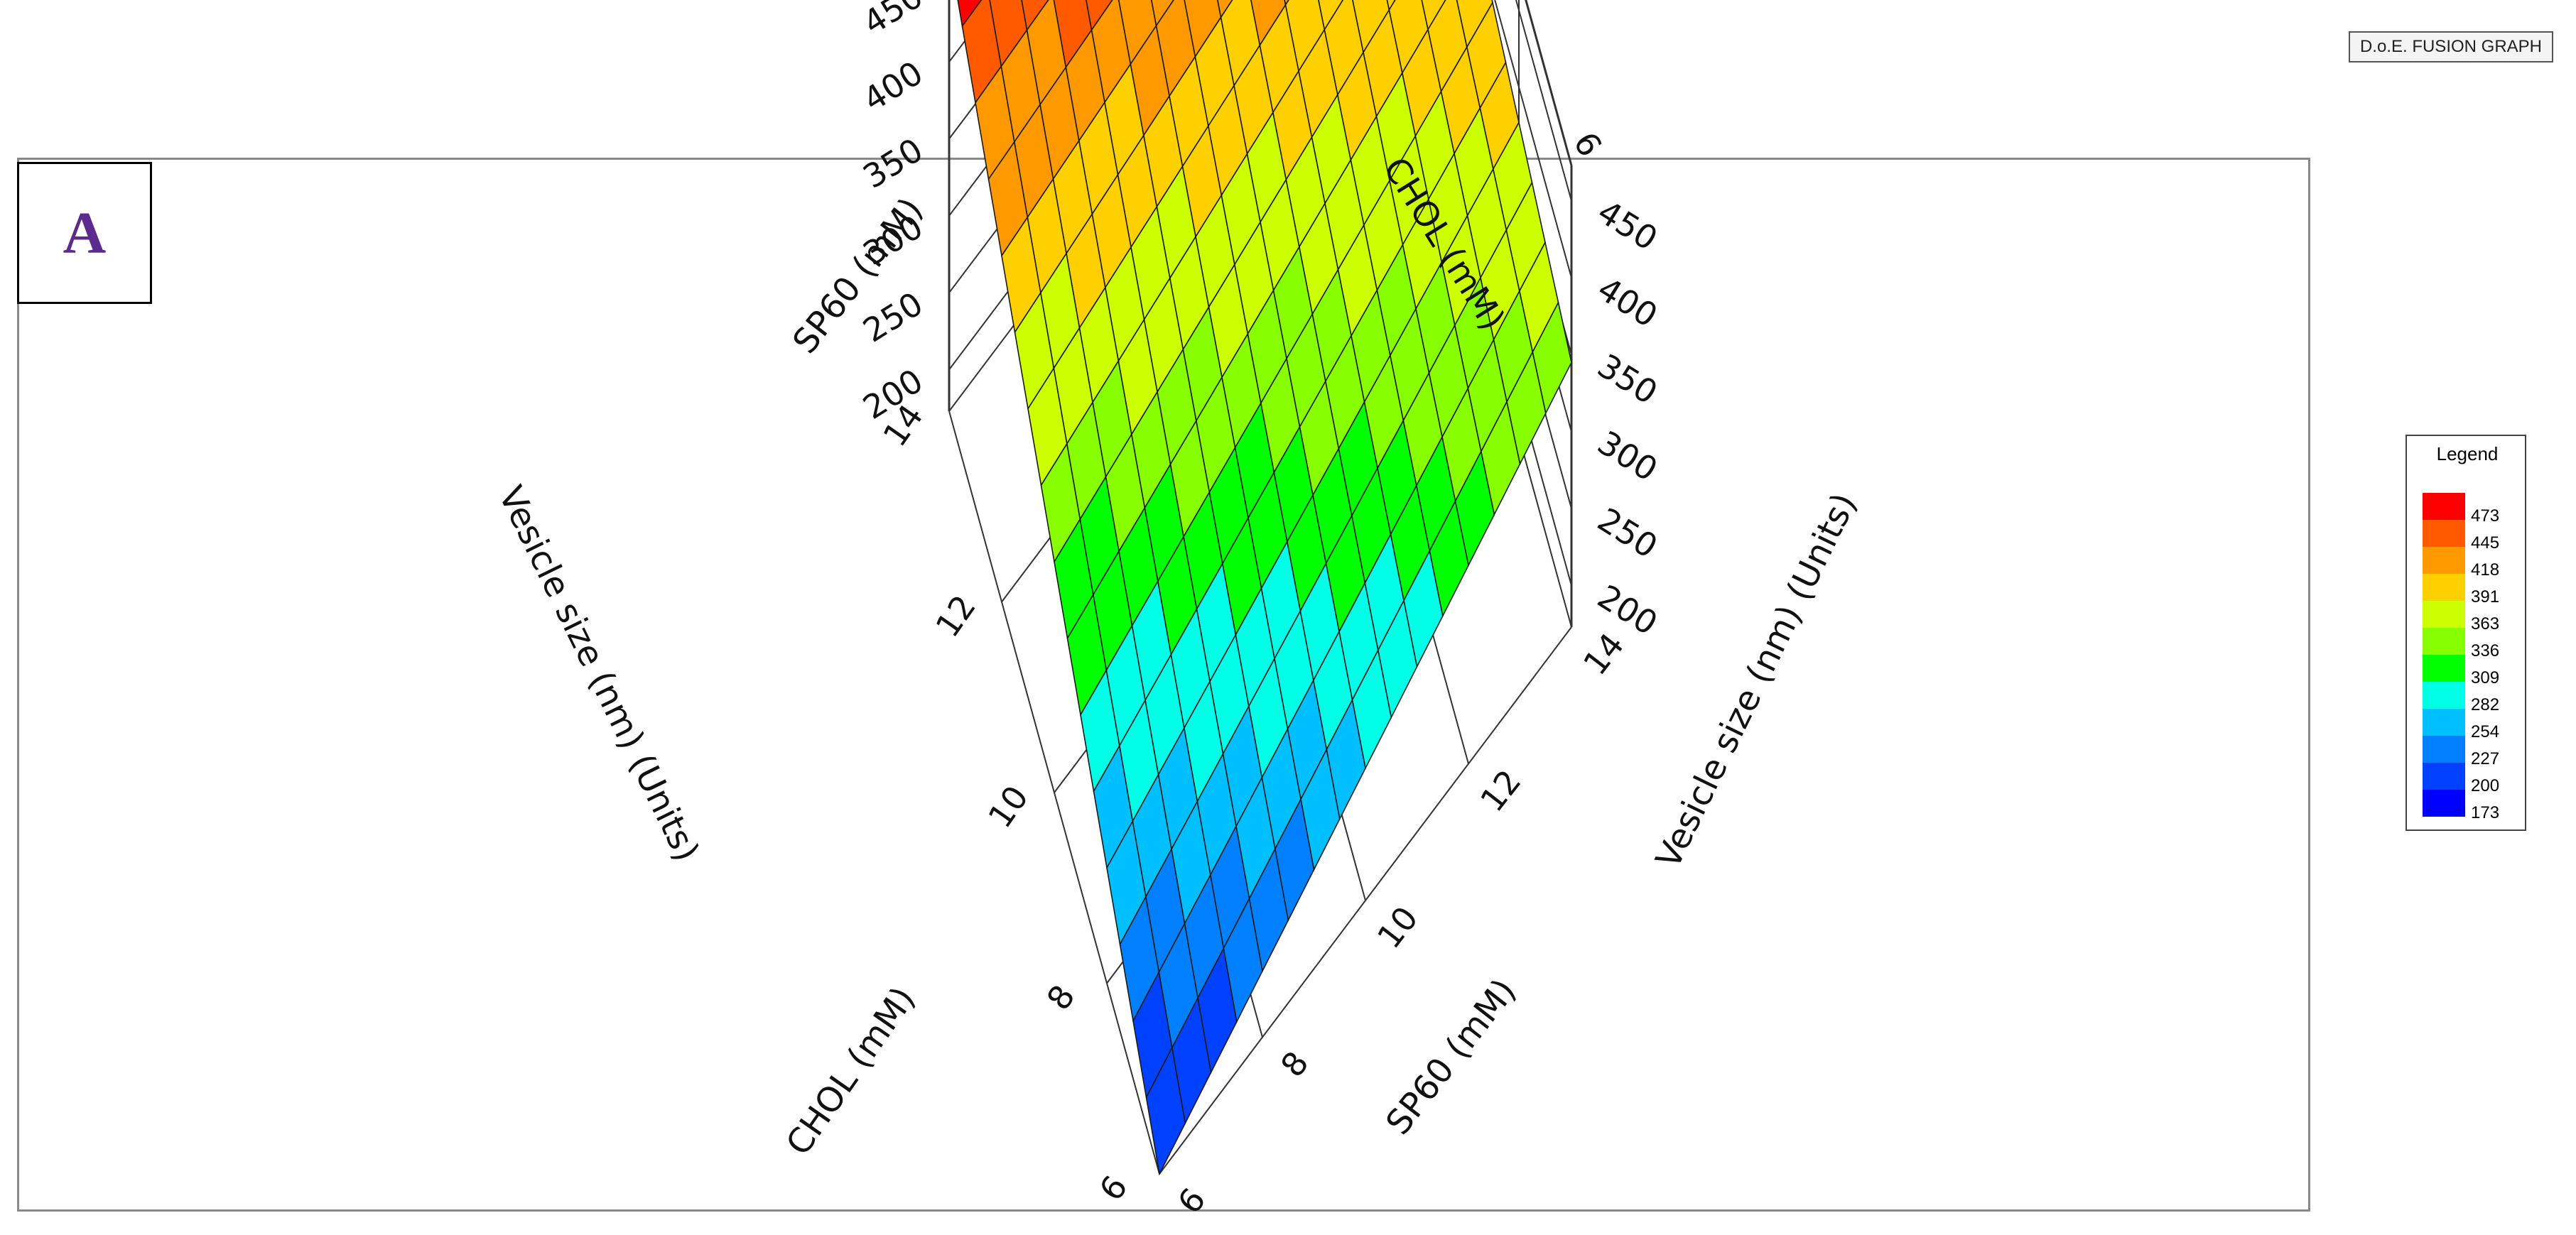  I want to click on legend-value: 363, so click(2485, 623).